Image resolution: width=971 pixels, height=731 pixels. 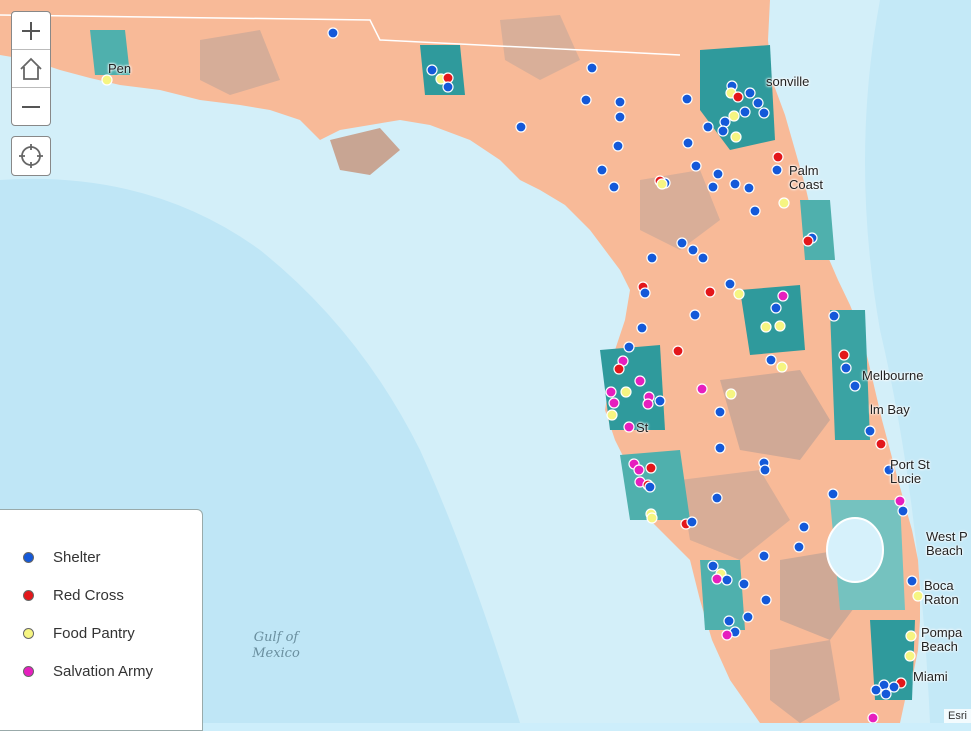 What do you see at coordinates (31, 69) in the screenshot?
I see `home-button` at bounding box center [31, 69].